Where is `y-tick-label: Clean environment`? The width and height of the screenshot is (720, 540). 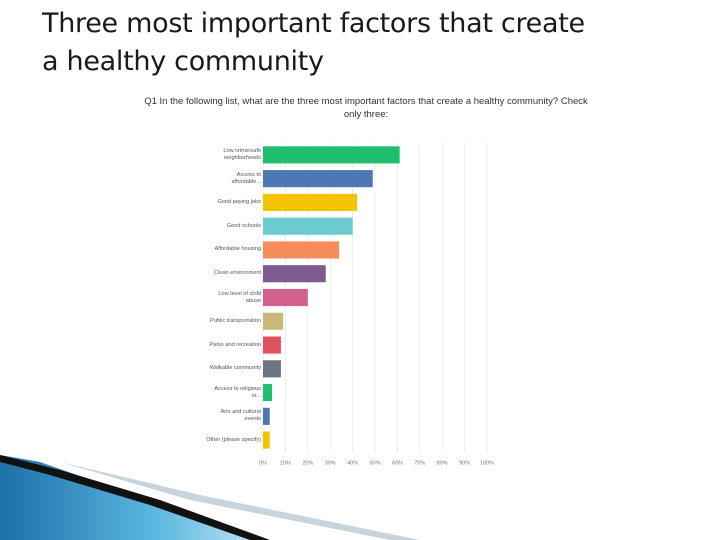 y-tick-label: Clean environment is located at coordinates (237, 273).